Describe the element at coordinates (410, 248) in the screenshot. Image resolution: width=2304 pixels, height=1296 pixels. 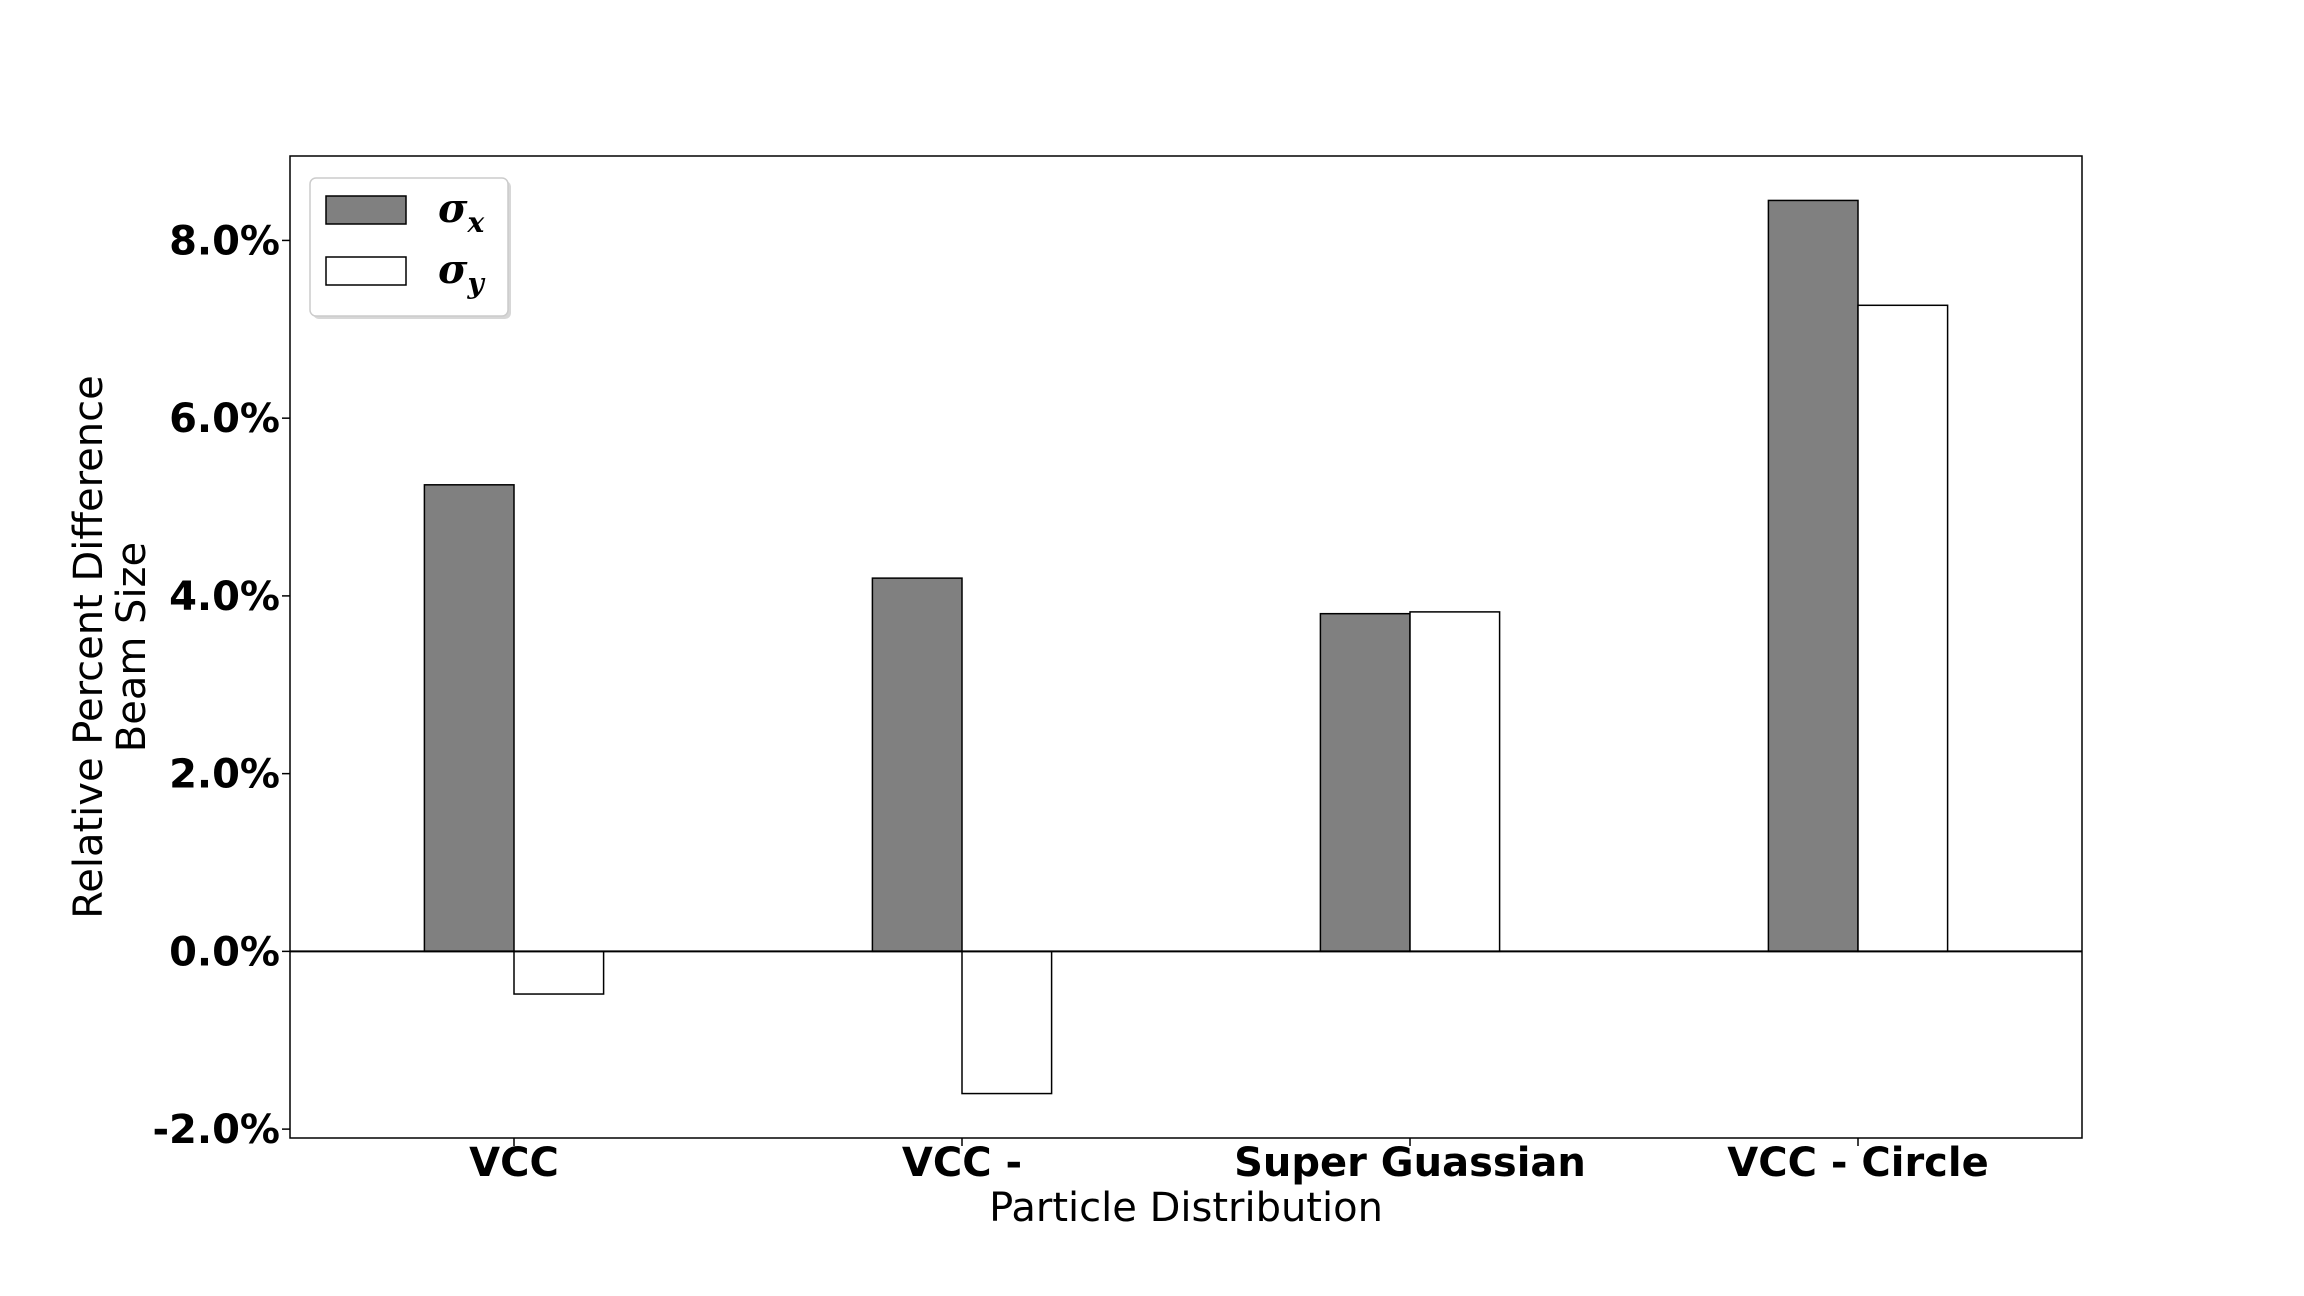
I see `legend: σx σy` at that location.